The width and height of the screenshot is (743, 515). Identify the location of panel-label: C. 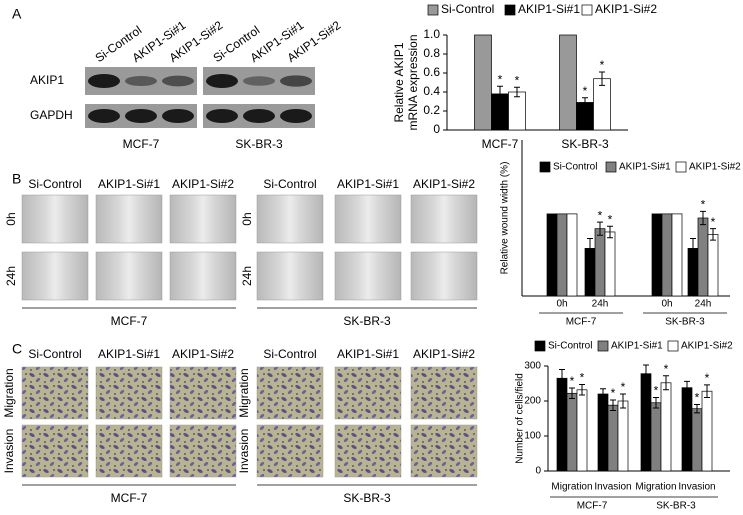
(17, 349).